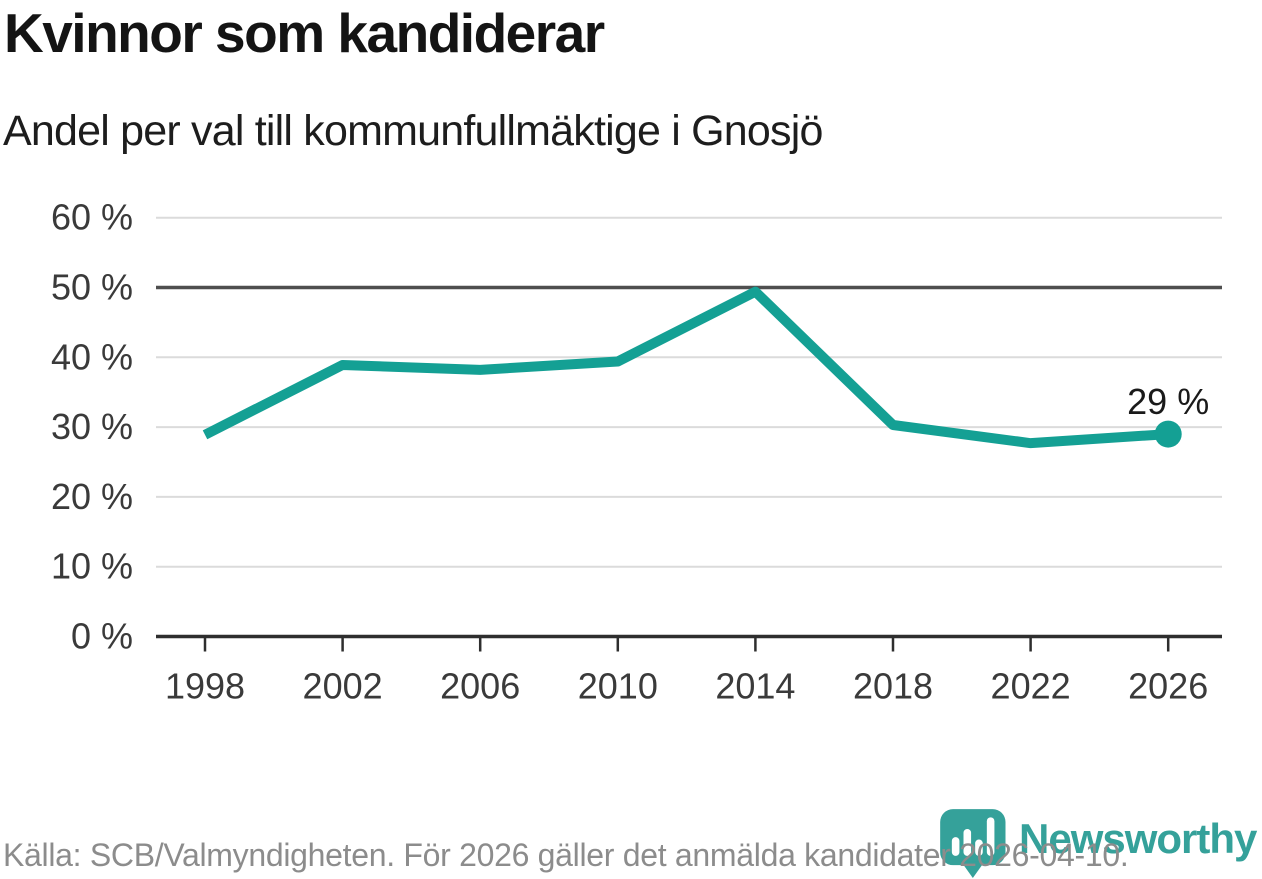  What do you see at coordinates (480, 686) in the screenshot?
I see `x-tick-label: 2006` at bounding box center [480, 686].